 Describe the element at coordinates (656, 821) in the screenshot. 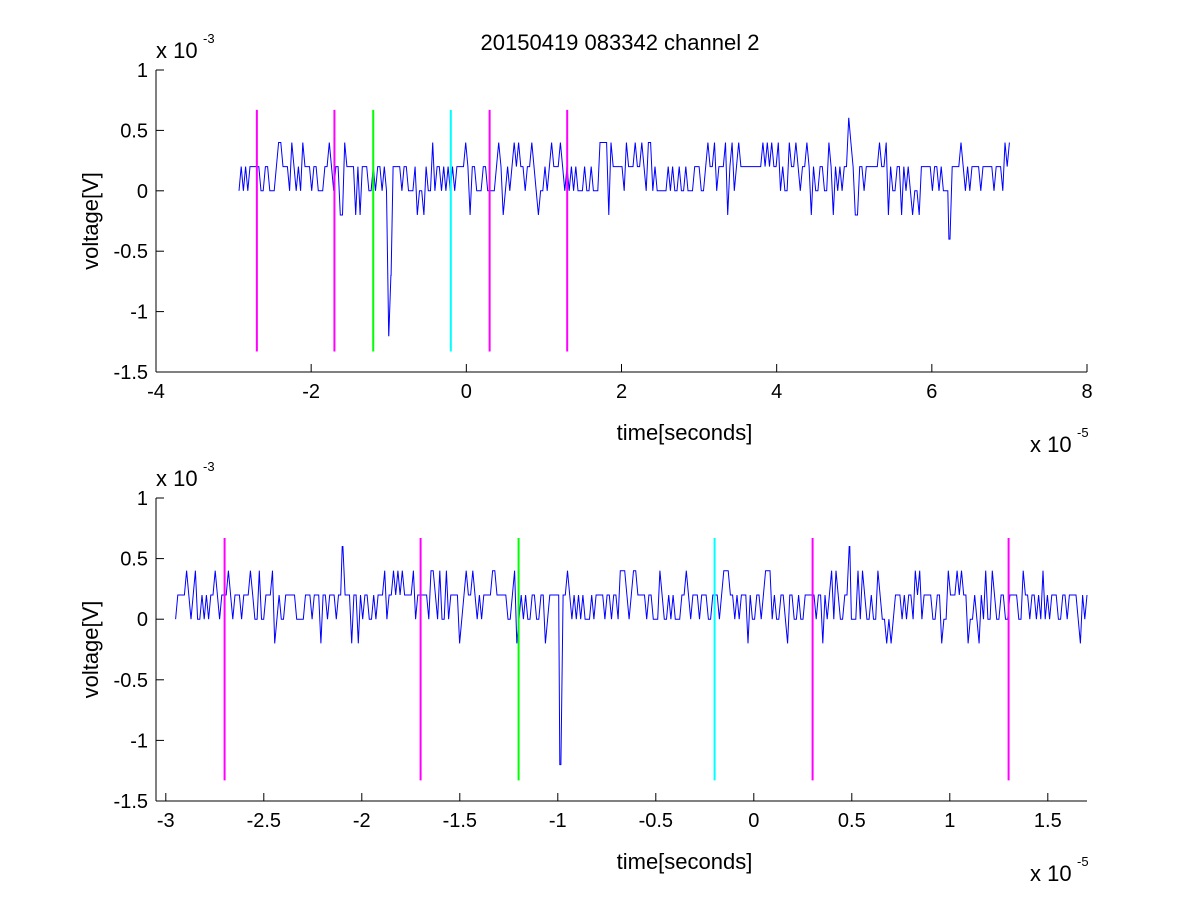

I see `x-tick-label: -0.5` at that location.